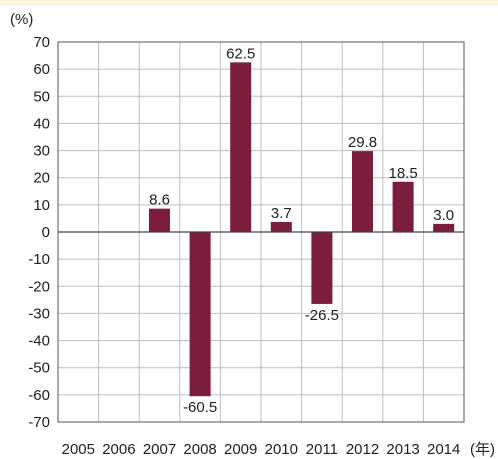 Image resolution: width=498 pixels, height=459 pixels. What do you see at coordinates (443, 449) in the screenshot?
I see `x-tick-label: 2014` at bounding box center [443, 449].